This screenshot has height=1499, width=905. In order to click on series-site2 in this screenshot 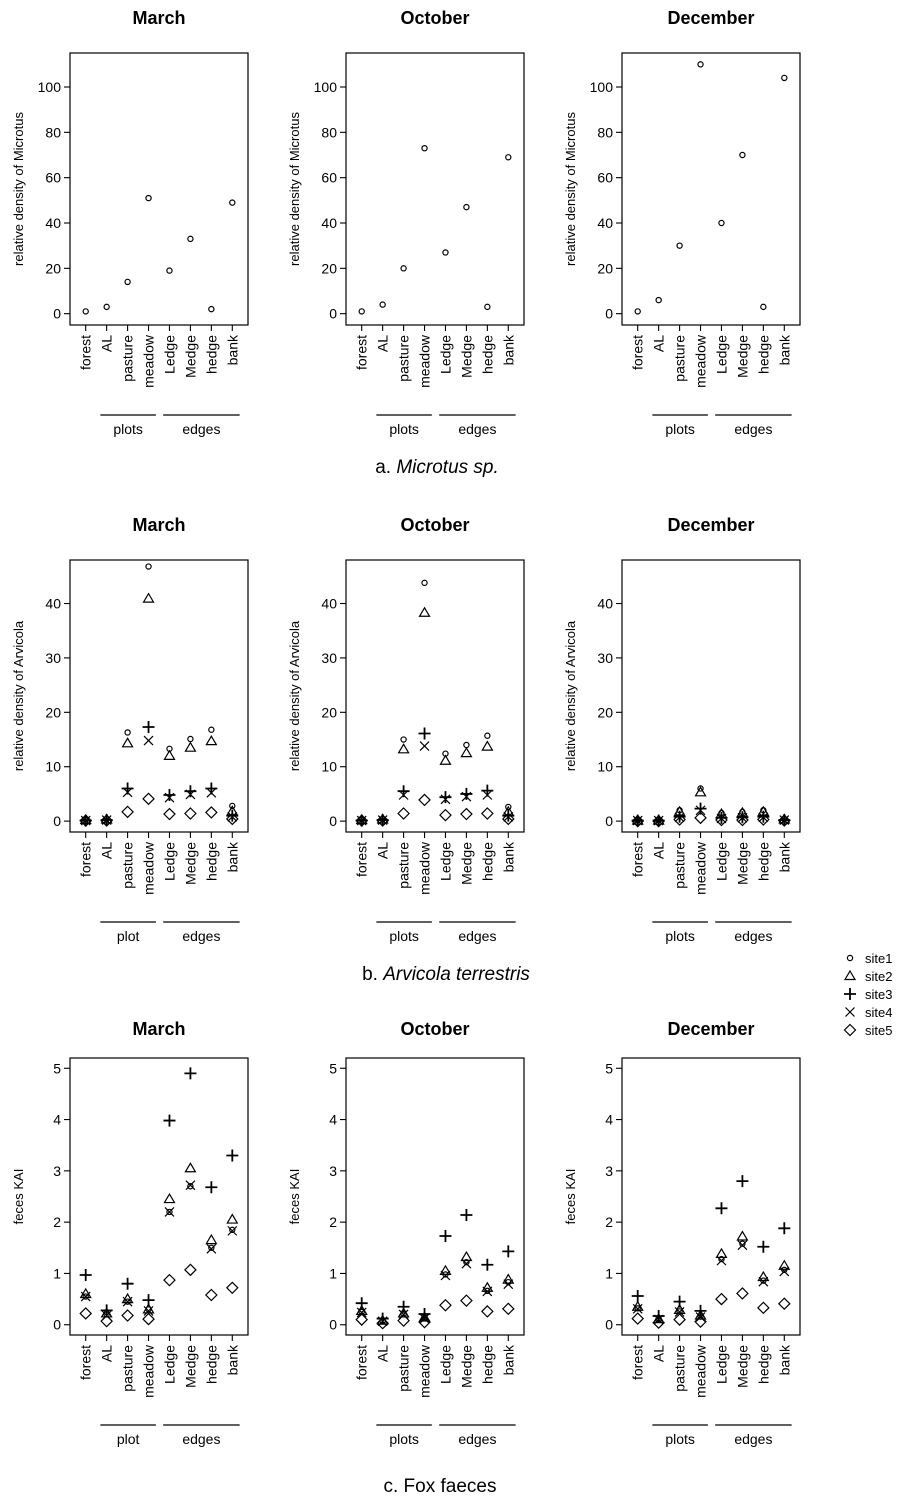, I will do `click(159, 1240)`.